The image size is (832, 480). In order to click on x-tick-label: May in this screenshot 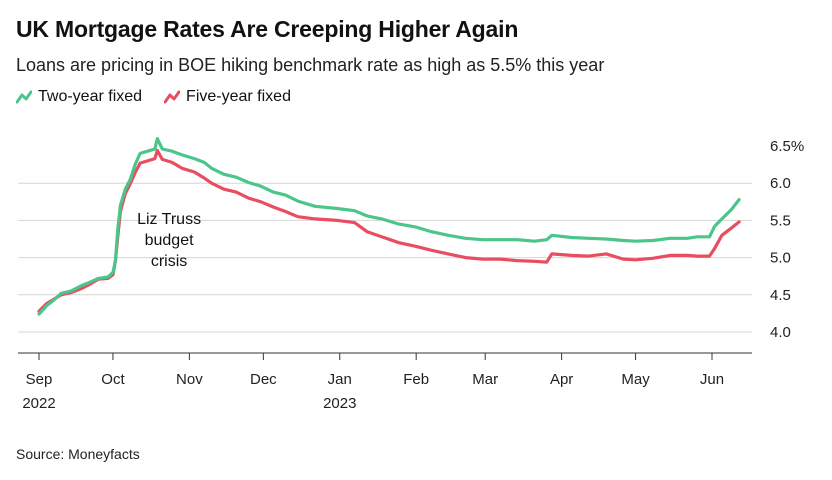, I will do `click(635, 379)`.